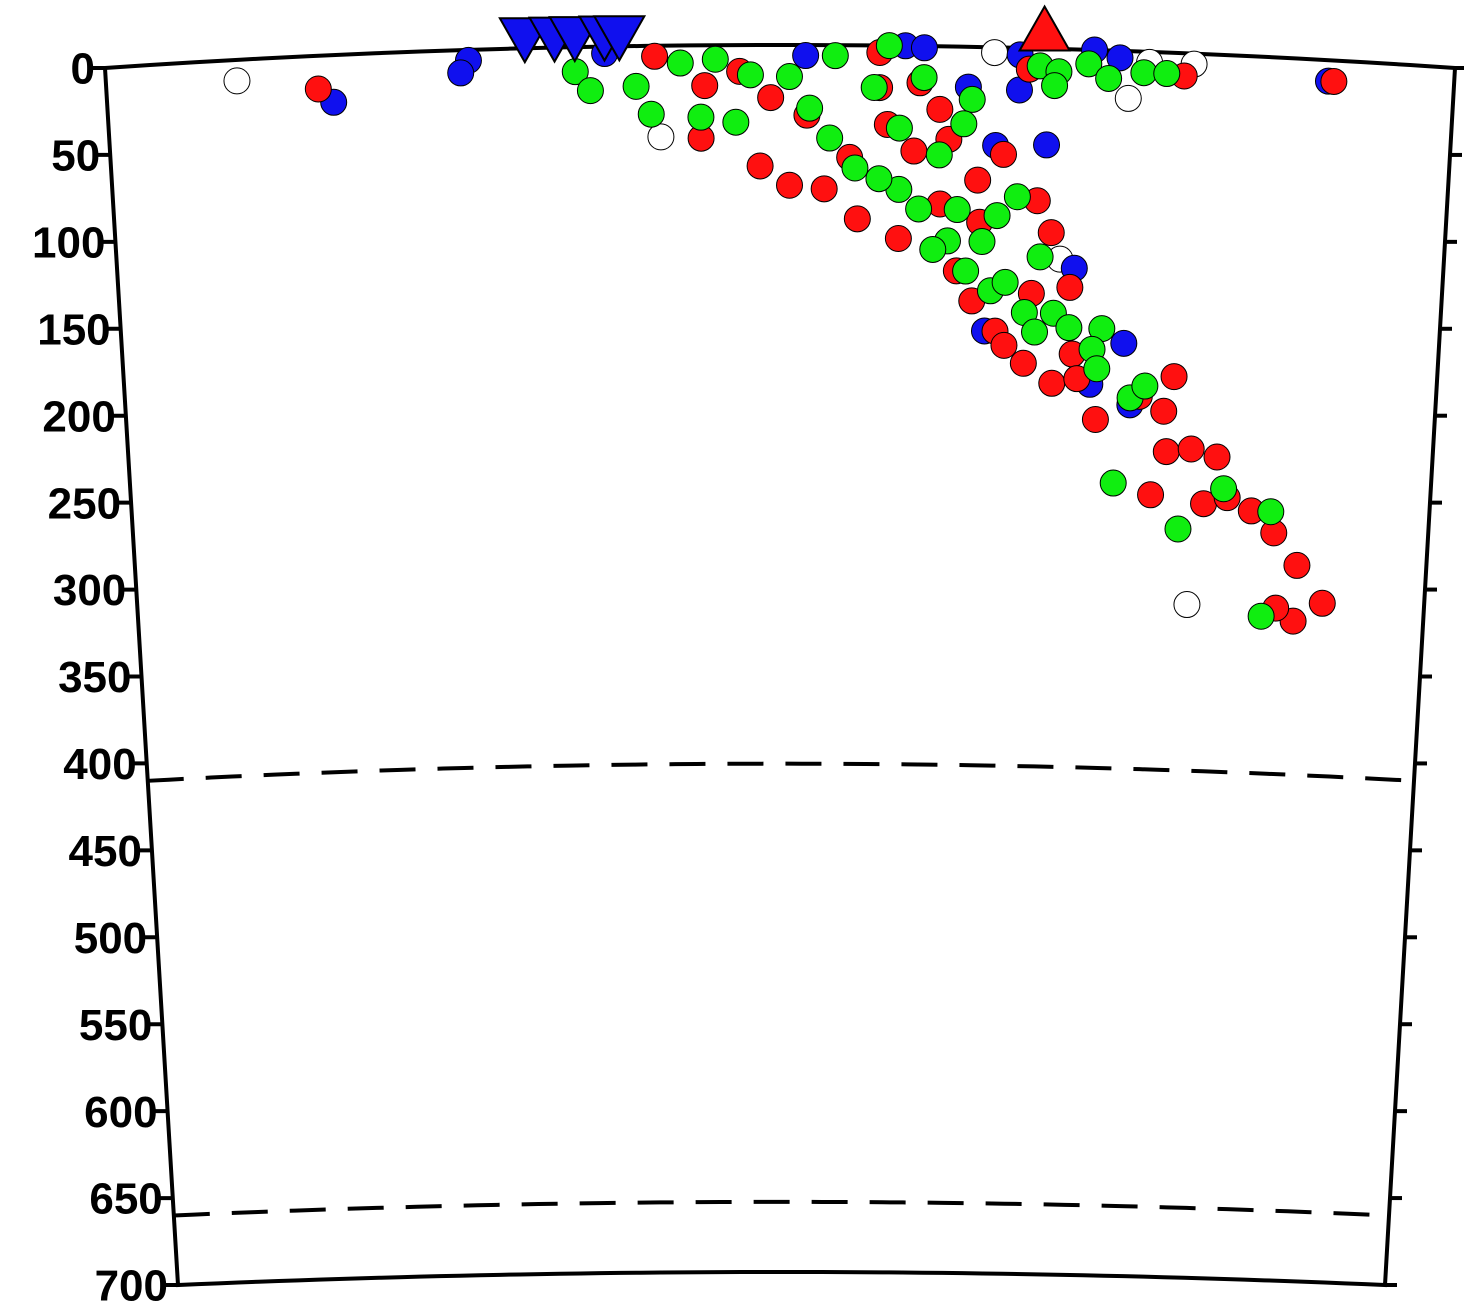 The height and width of the screenshot is (1313, 1464). What do you see at coordinates (84, 503) in the screenshot?
I see `y-tick-label: 250` at bounding box center [84, 503].